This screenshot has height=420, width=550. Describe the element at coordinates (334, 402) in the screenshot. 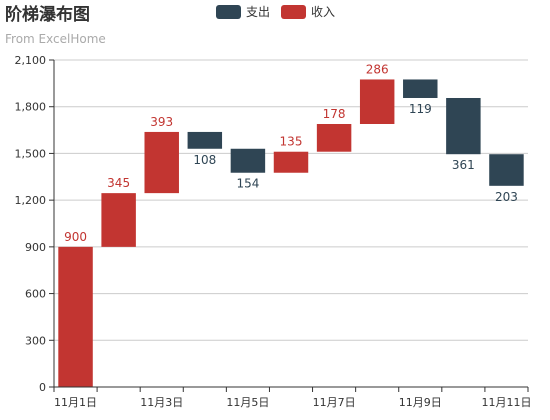

I see `x-tick-label: 11月7日` at that location.